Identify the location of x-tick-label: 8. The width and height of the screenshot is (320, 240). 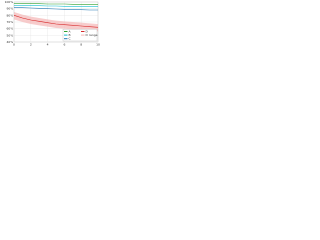
(81, 45).